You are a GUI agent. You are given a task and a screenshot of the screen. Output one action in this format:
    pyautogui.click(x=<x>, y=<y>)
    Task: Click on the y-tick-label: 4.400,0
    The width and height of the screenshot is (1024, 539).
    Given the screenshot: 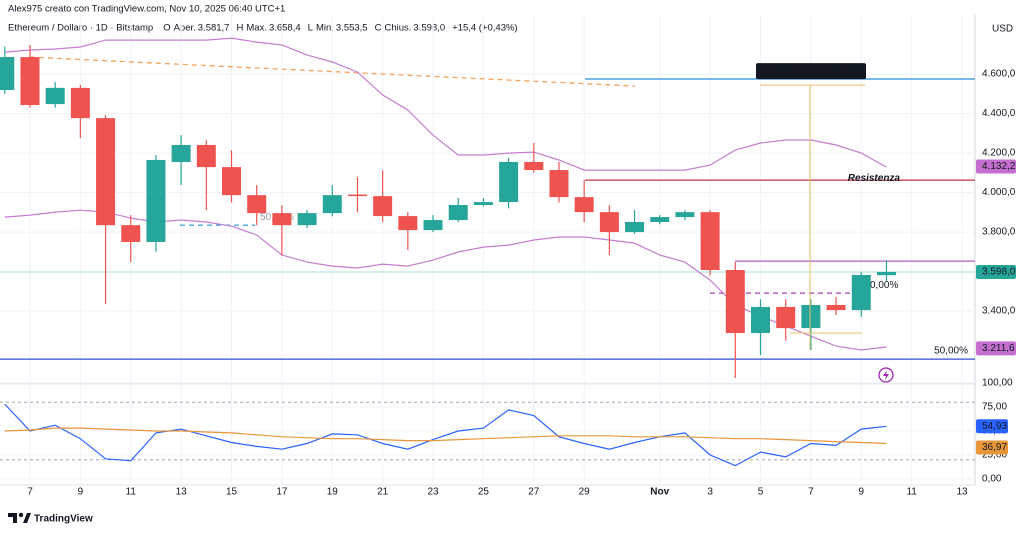 What is the action you would take?
    pyautogui.click(x=999, y=113)
    